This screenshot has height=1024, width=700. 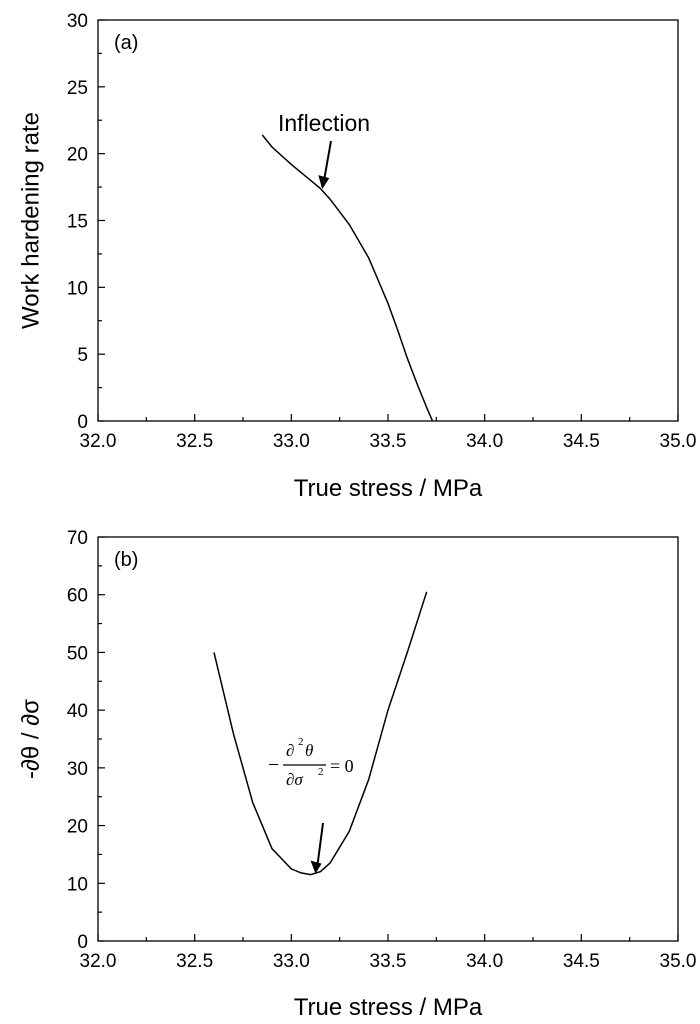 I want to click on y-axis-title: -∂θ / ∂σ, so click(x=30, y=739).